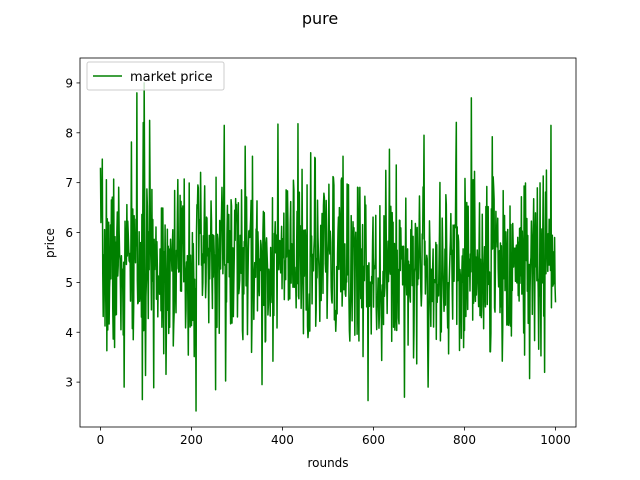 Image resolution: width=640 pixels, height=480 pixels. I want to click on y-axis-label: price, so click(50, 243).